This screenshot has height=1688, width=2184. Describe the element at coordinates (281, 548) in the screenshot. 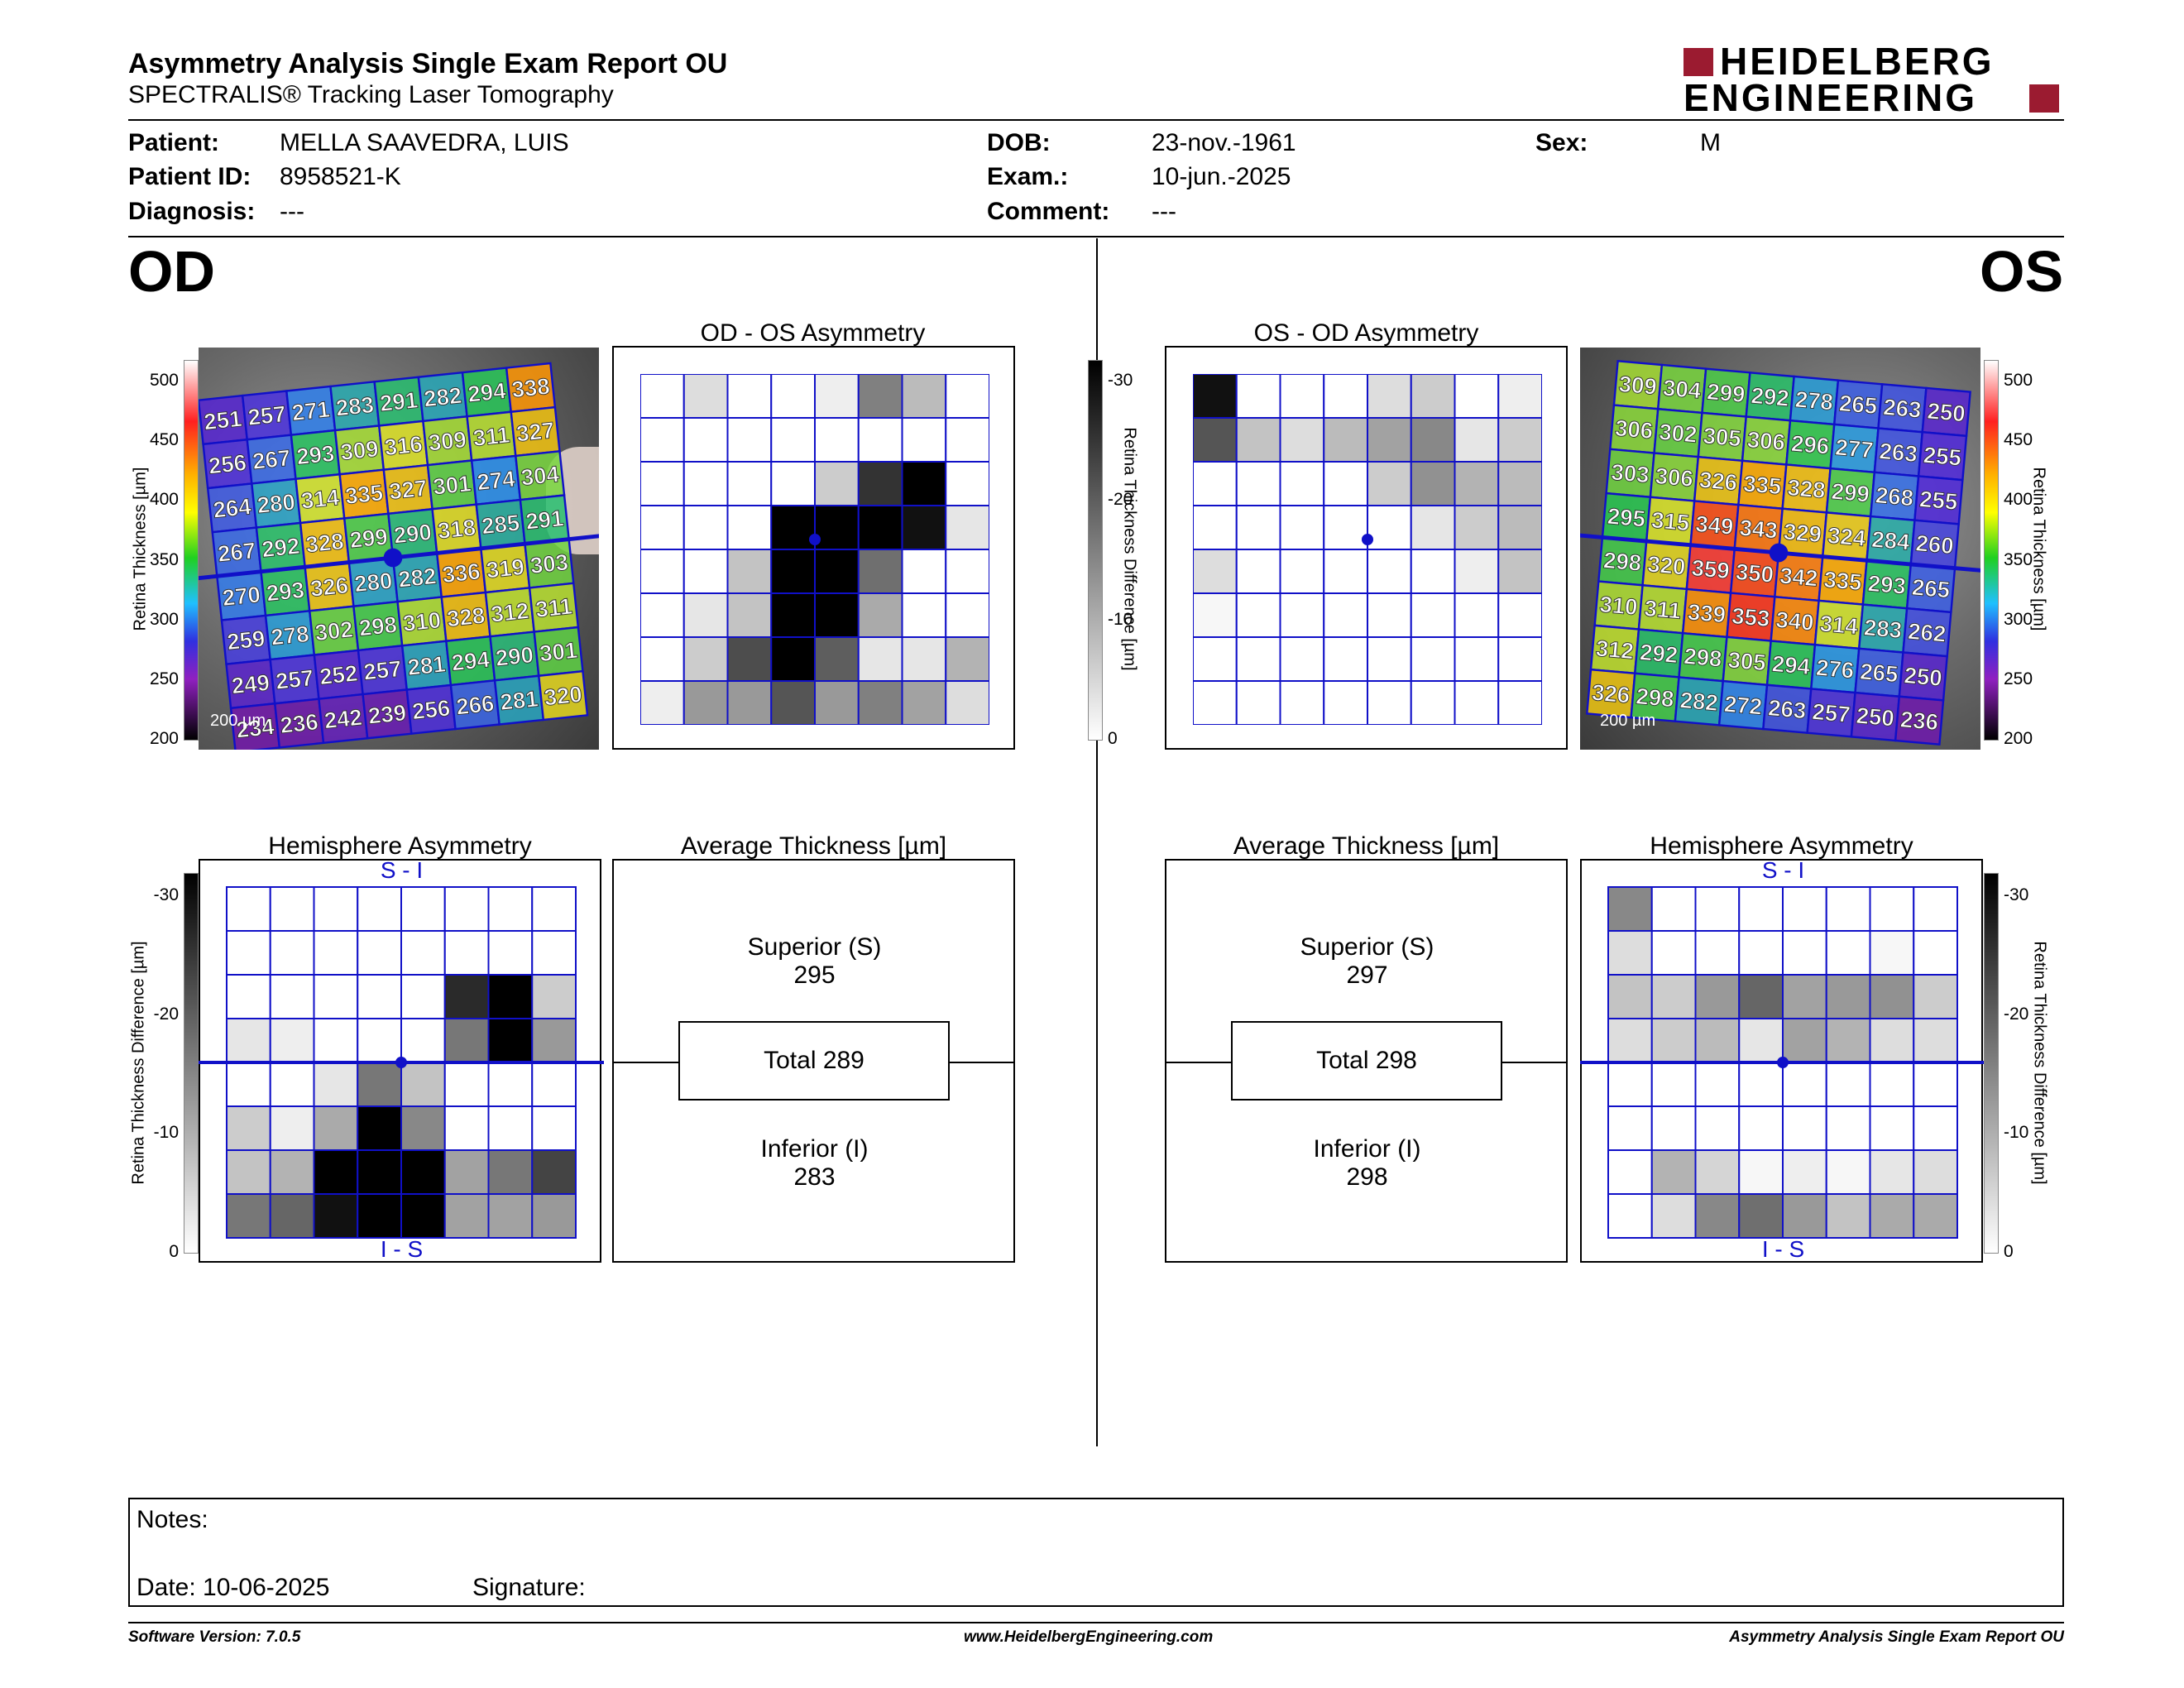

I see `od-thickness-value: 292` at that location.